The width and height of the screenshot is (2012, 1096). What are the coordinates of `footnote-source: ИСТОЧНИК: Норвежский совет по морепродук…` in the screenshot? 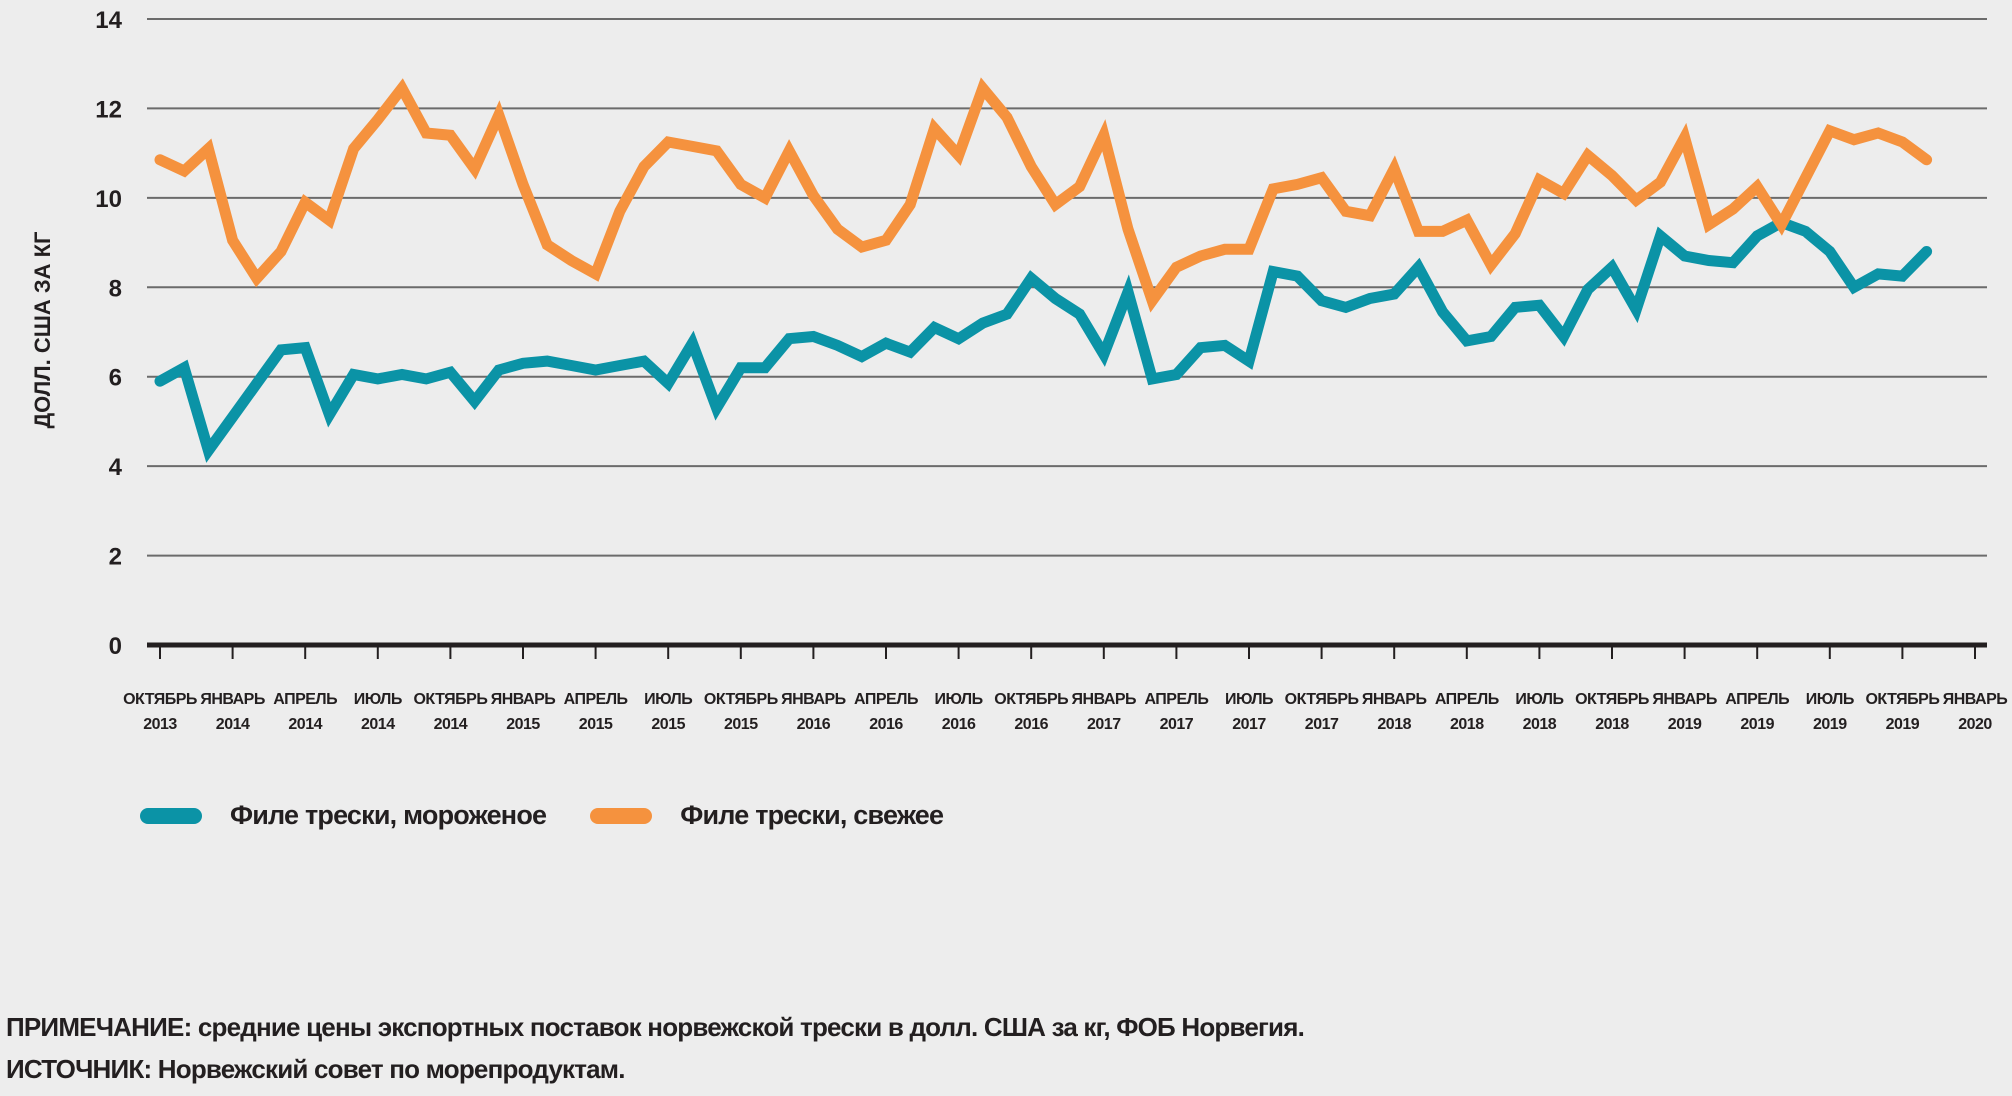 It's located at (315, 1069).